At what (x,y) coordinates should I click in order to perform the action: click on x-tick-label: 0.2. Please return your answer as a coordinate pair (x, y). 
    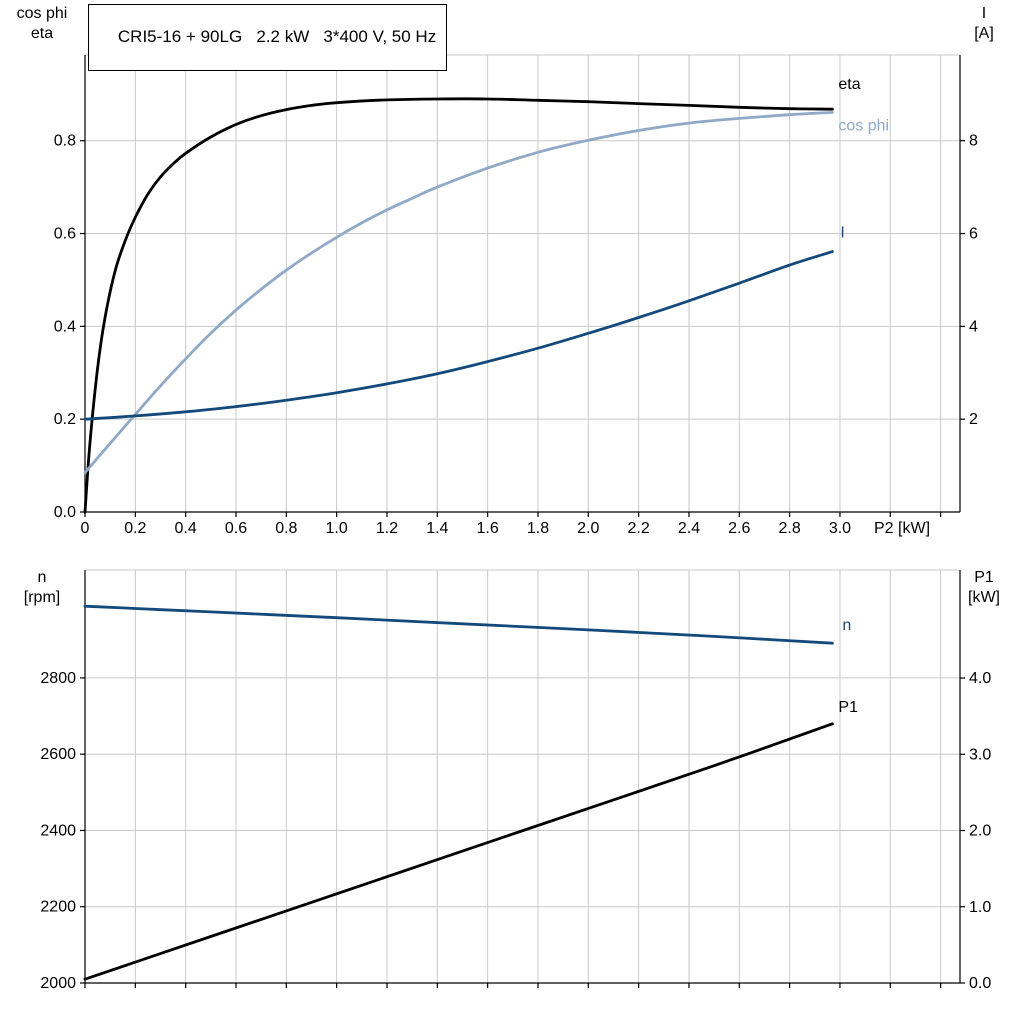
    Looking at the image, I should click on (135, 528).